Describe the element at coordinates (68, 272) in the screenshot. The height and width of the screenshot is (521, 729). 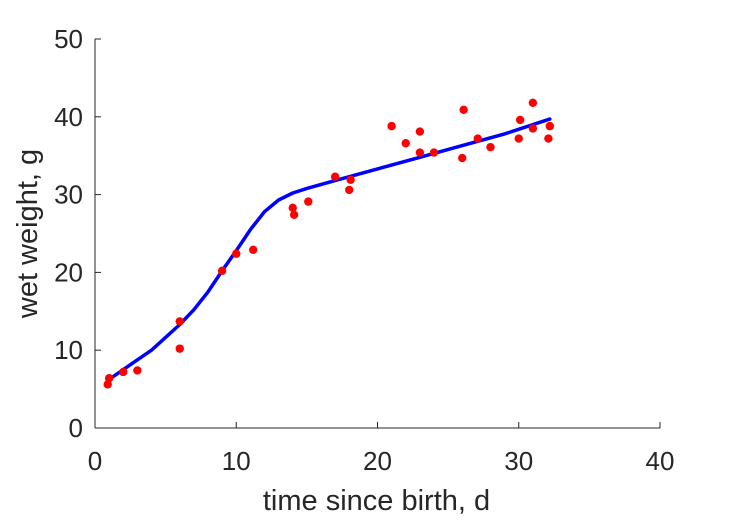
I see `y-tick-label: 20` at that location.